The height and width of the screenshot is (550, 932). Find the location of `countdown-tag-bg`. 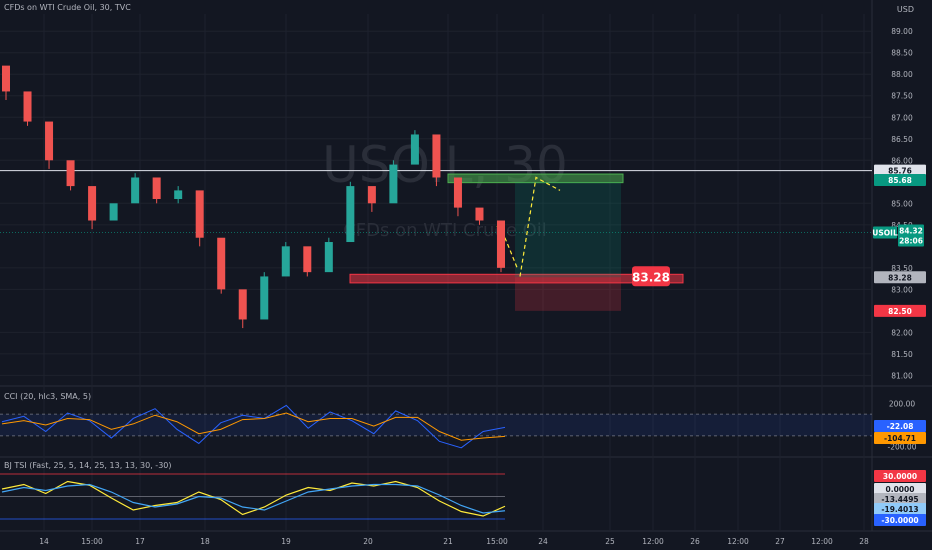

countdown-tag-bg is located at coordinates (911, 240).